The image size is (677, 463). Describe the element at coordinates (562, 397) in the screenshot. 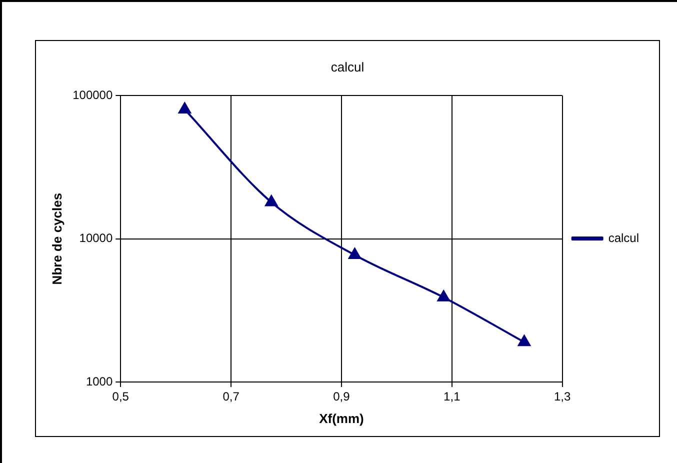

I see `x-tick-label: 1,3` at that location.